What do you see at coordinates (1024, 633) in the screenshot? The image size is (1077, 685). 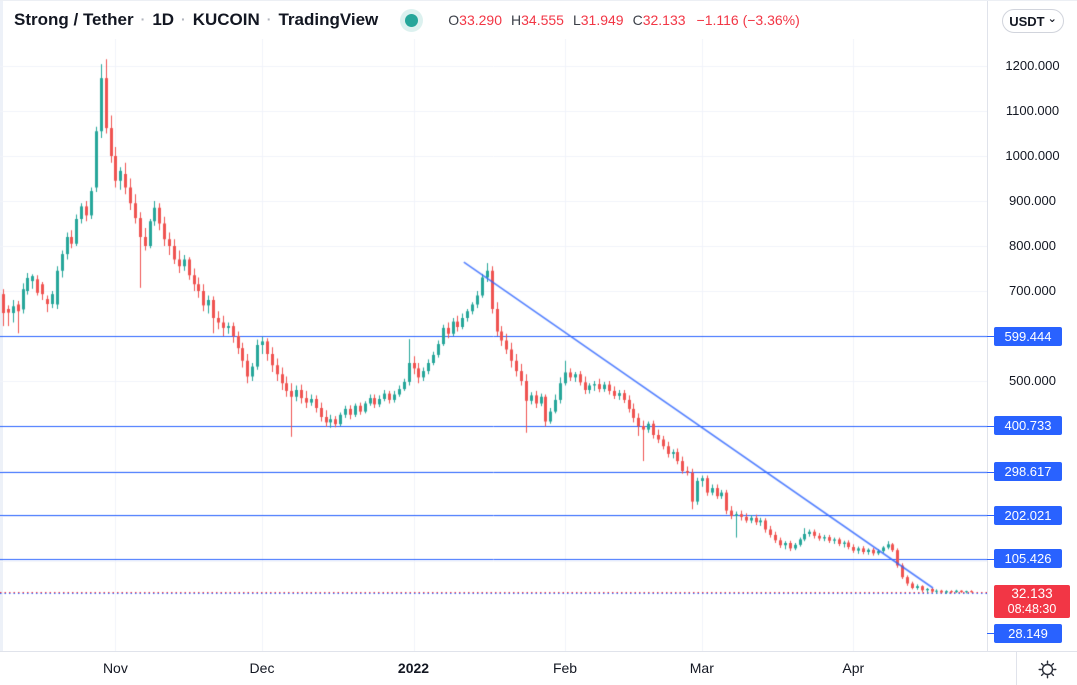 I see `price-level-badge: 28.149` at bounding box center [1024, 633].